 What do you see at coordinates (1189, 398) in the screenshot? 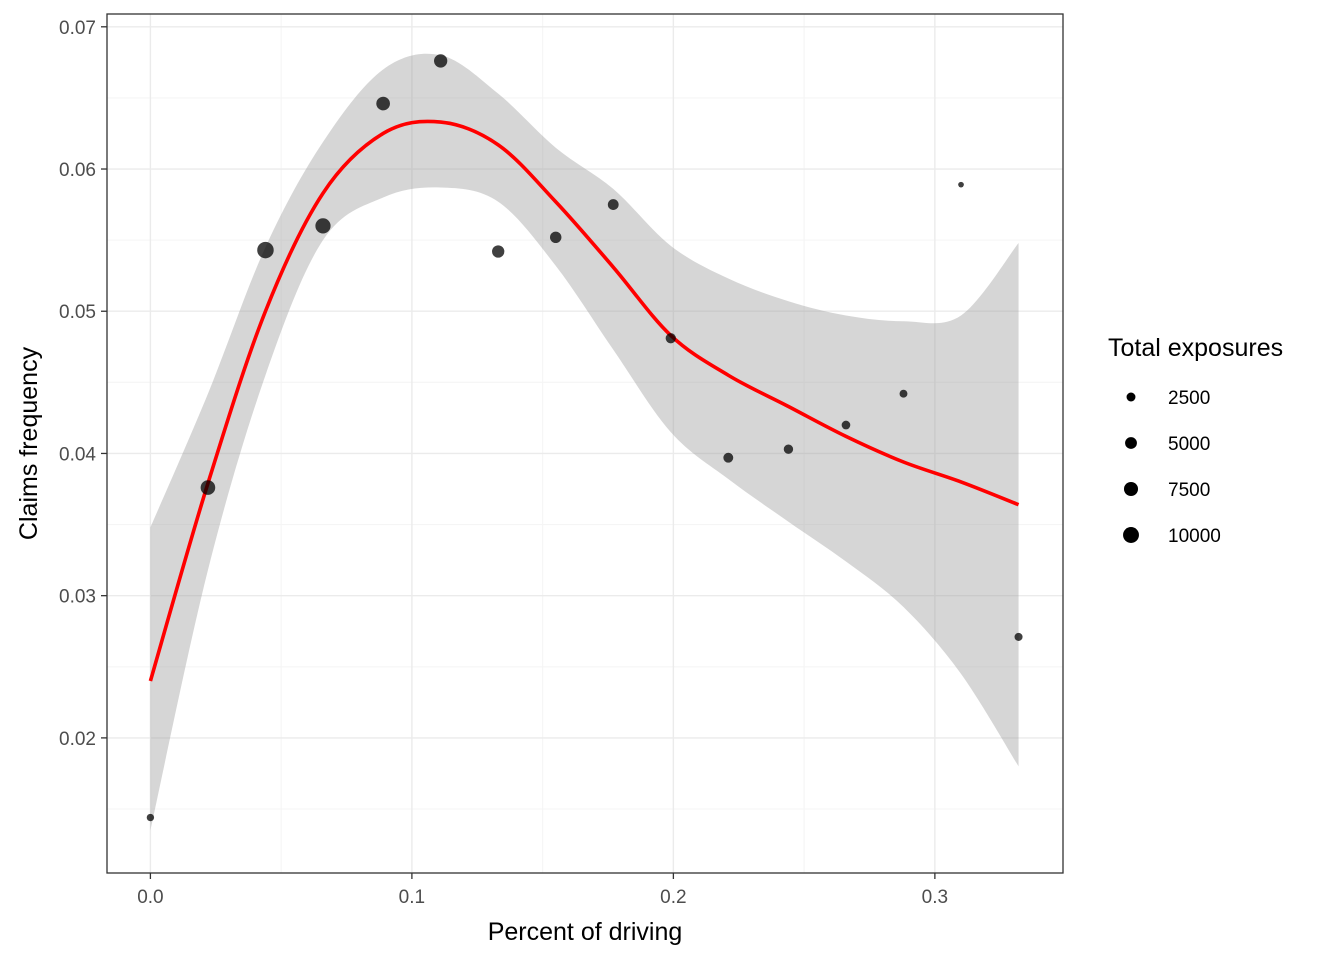
I see `legend-label: 2500` at bounding box center [1189, 398].